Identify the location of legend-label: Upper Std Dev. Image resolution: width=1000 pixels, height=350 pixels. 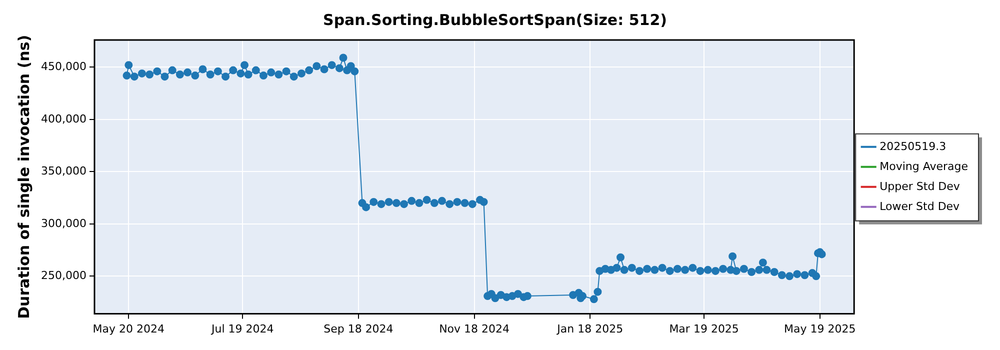
(920, 186).